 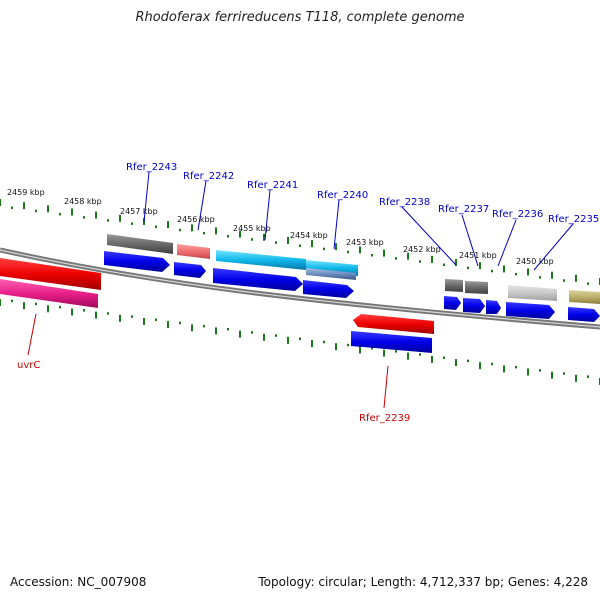 What do you see at coordinates (454, 285) in the screenshot?
I see `gene-rfer2238-feature` at bounding box center [454, 285].